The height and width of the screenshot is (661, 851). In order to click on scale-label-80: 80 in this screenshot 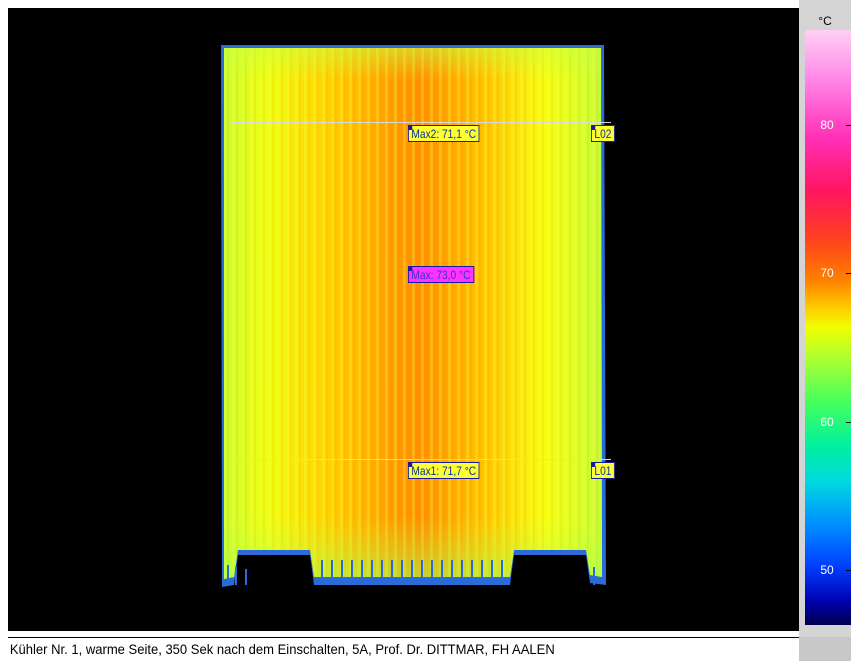, I will do `click(827, 125)`.